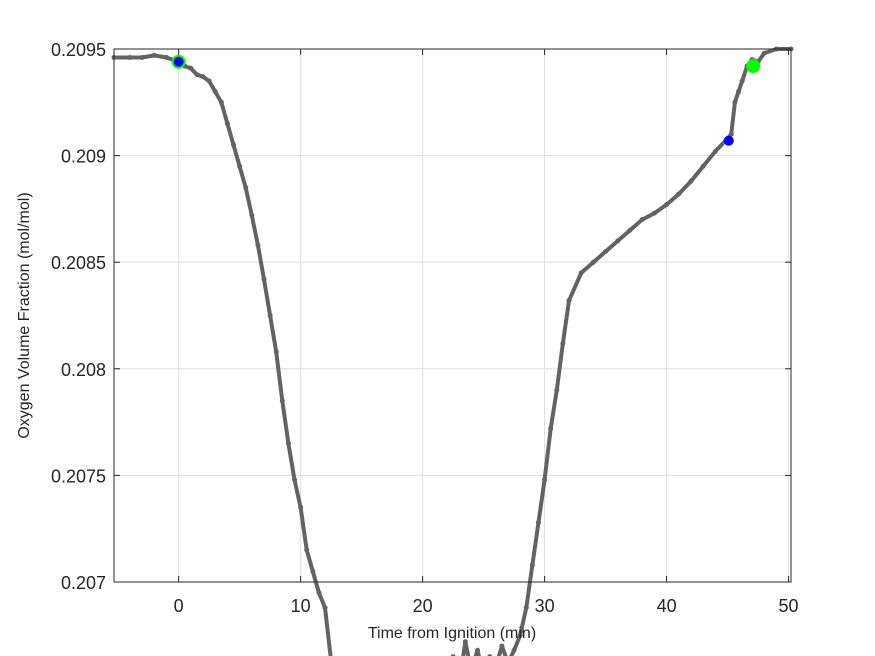  I want to click on event-markers, so click(466, 100).